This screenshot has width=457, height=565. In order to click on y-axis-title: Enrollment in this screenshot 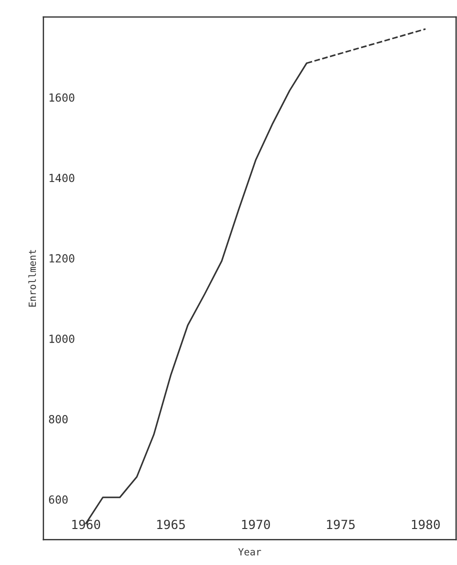, I will do `click(32, 278)`.